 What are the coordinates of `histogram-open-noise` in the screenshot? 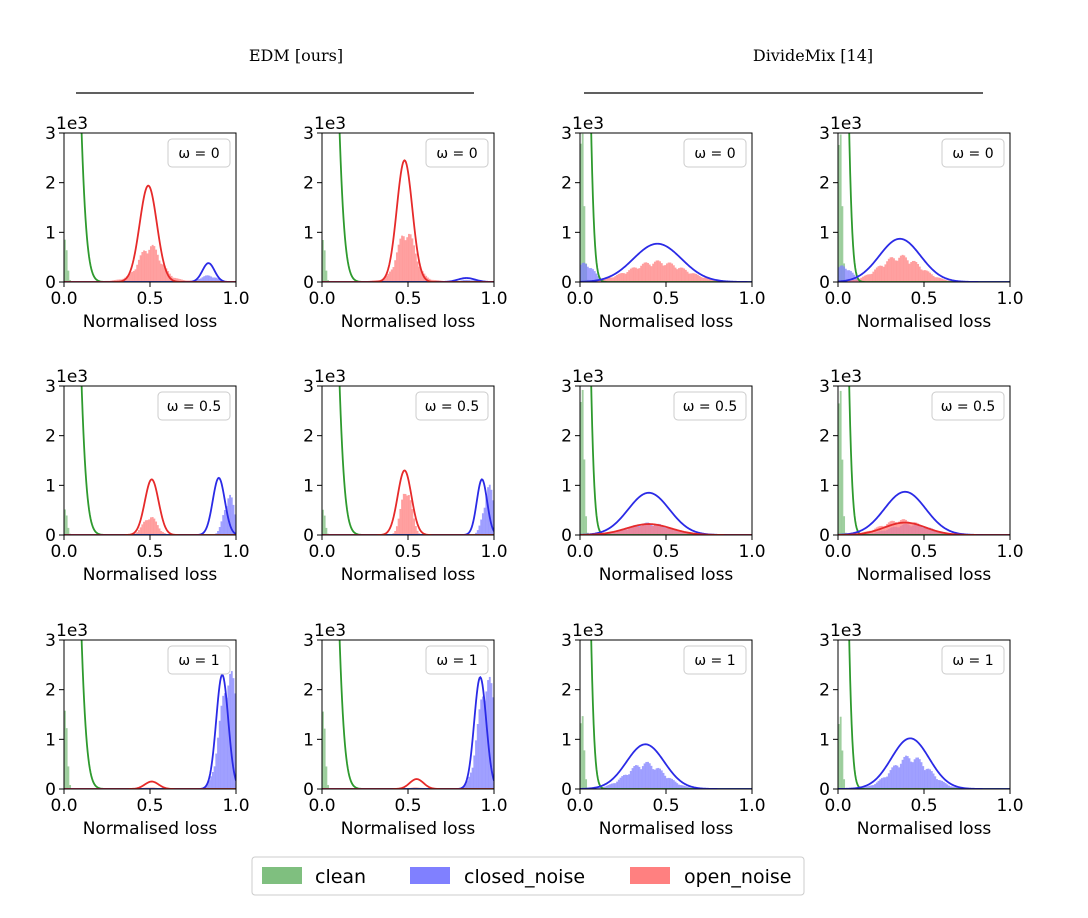 It's located at (901, 268).